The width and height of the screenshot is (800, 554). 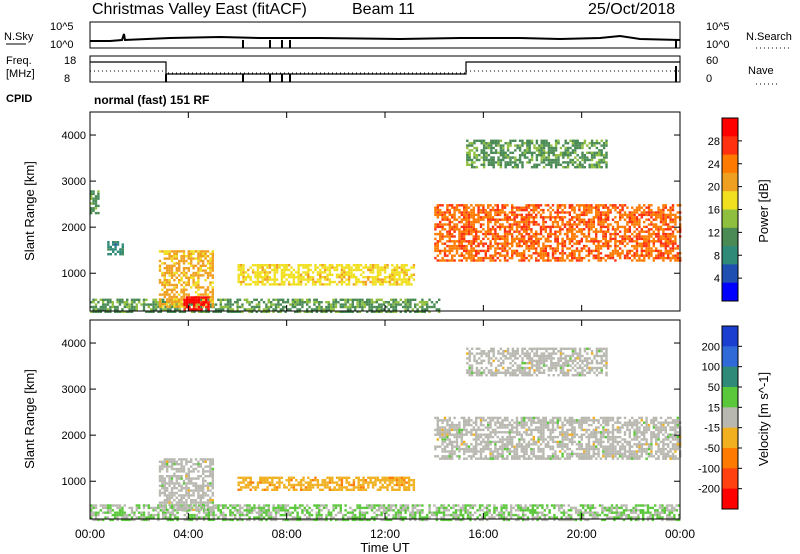 I want to click on power-ytick-label: 1000, so click(x=74, y=274).